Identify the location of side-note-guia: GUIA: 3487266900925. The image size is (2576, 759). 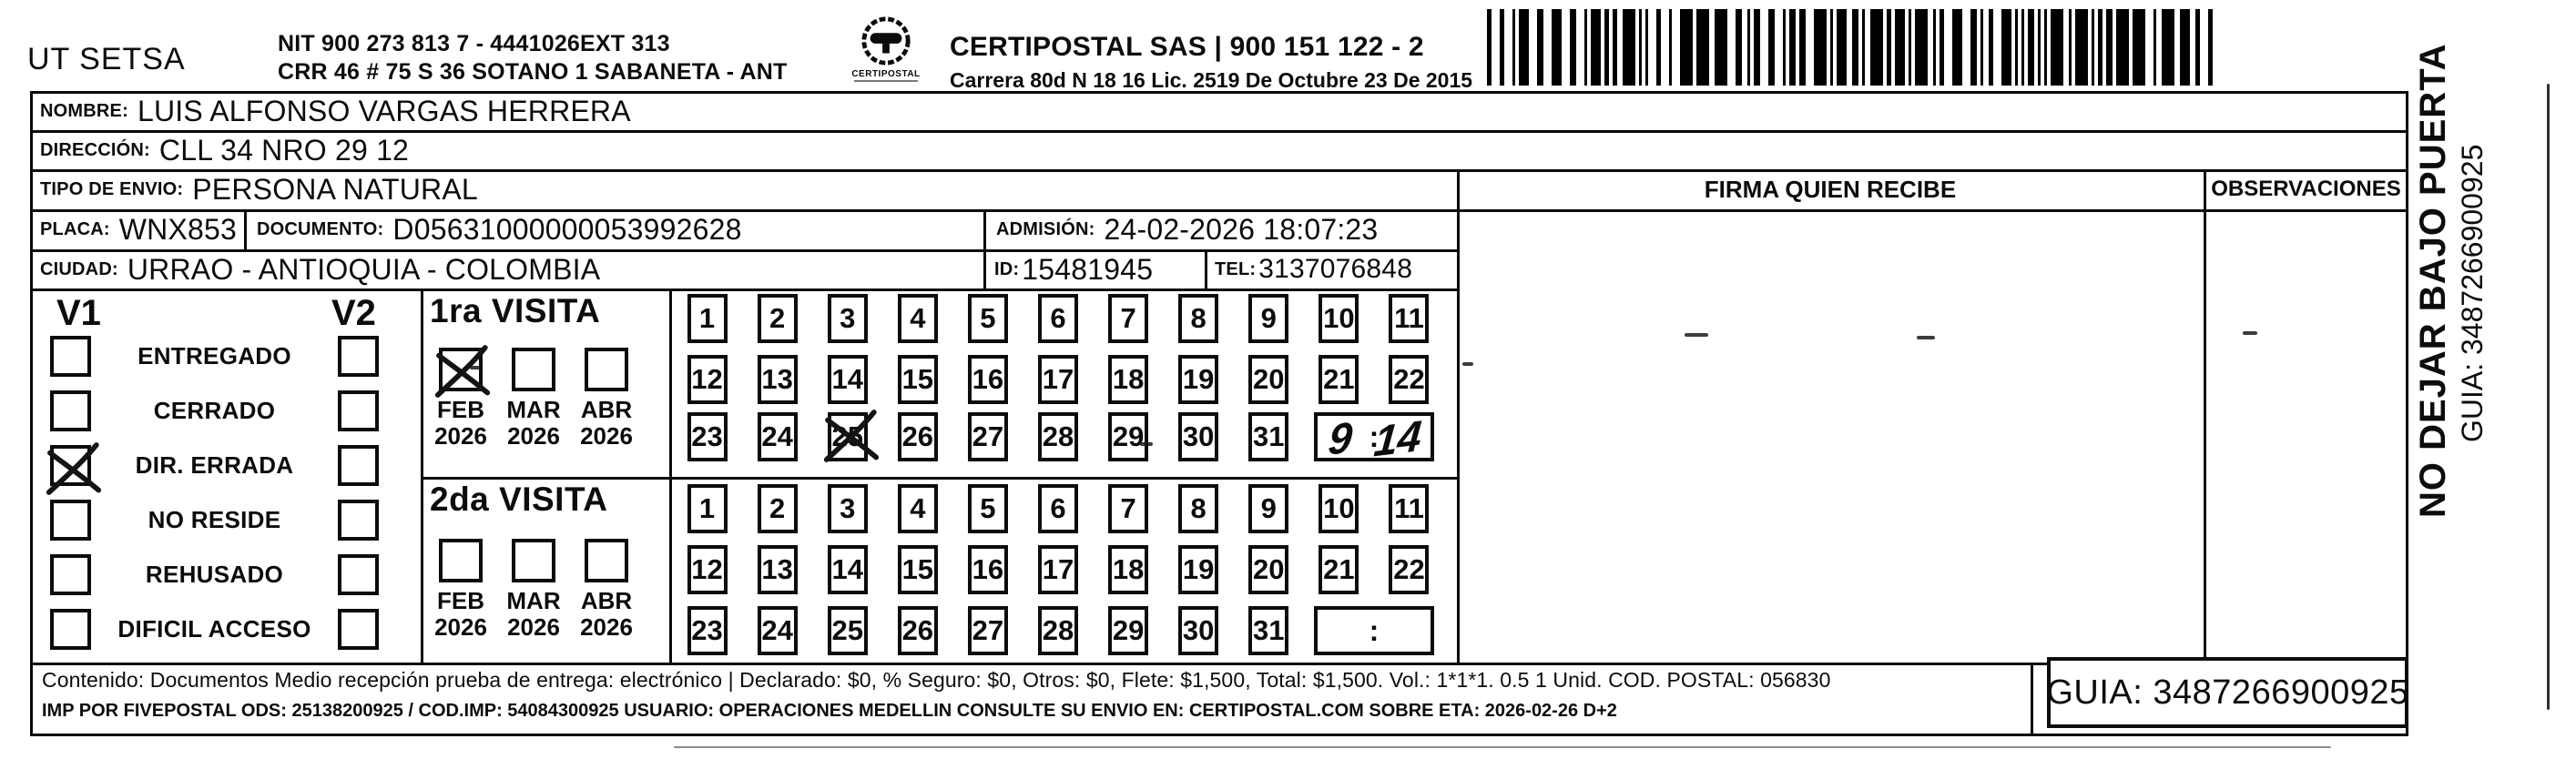
(2472, 293).